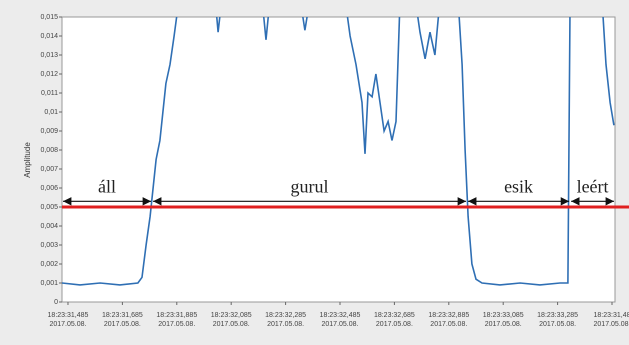 The width and height of the screenshot is (629, 345). I want to click on x-tick-label: 18:23:32,485, so click(340, 315).